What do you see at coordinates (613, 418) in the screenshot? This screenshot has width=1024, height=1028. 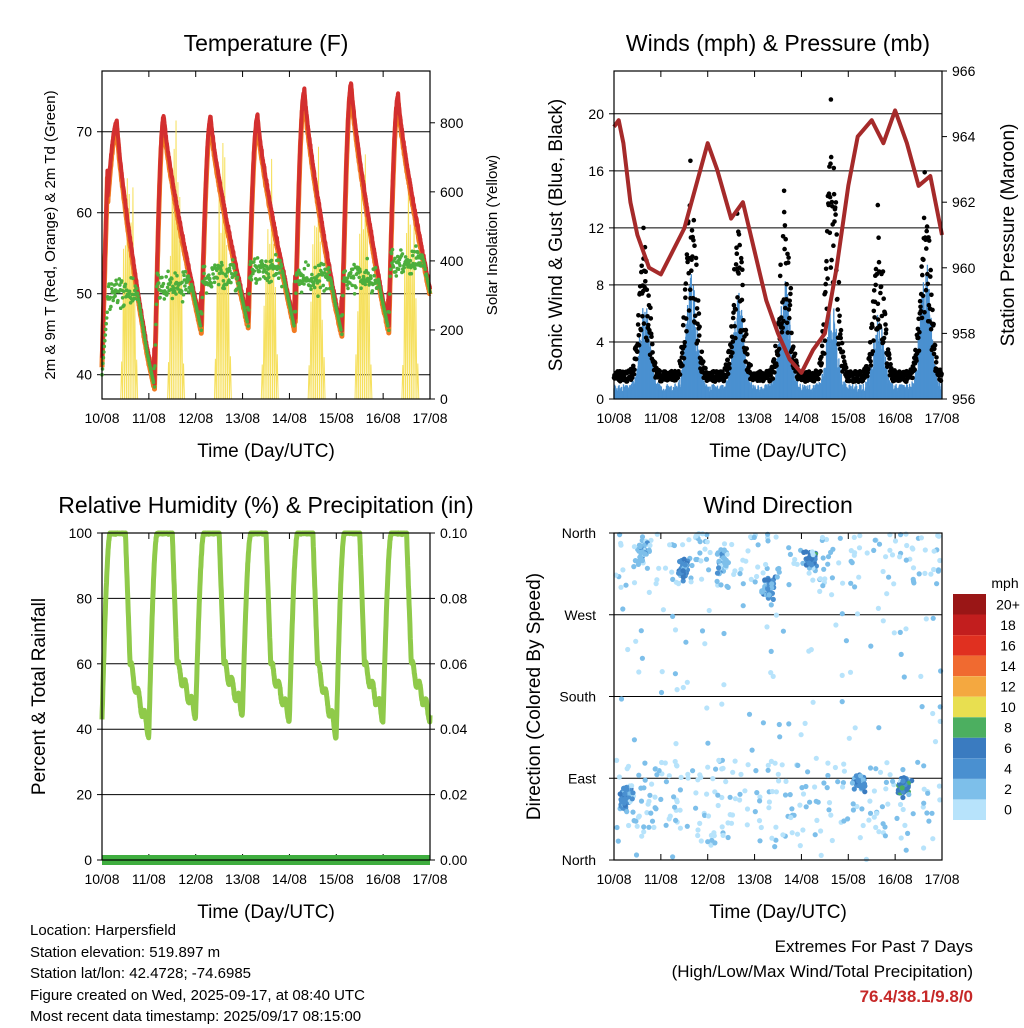 I see `wind-xtick-label: 10/08` at bounding box center [613, 418].